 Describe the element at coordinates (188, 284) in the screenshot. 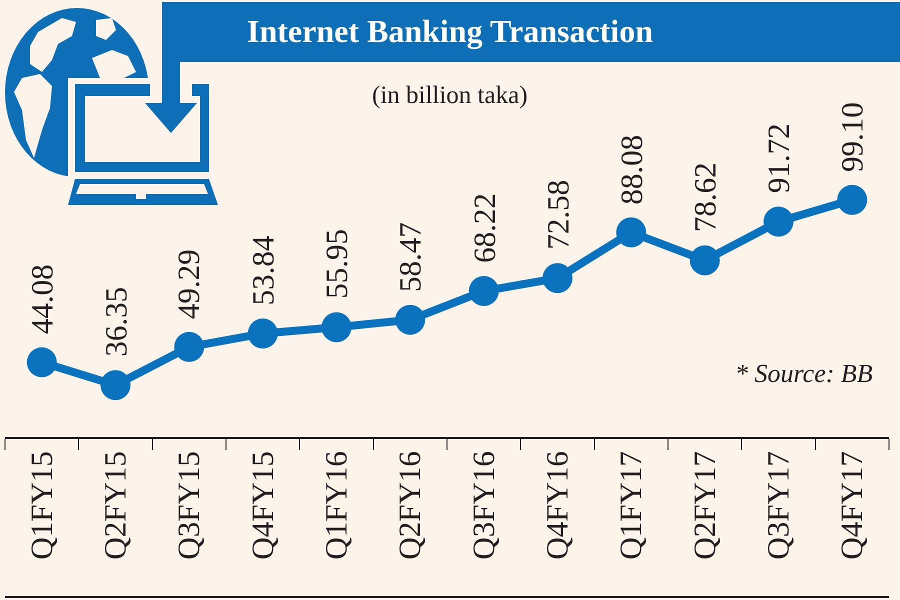

I see `data-label: 49.29` at that location.